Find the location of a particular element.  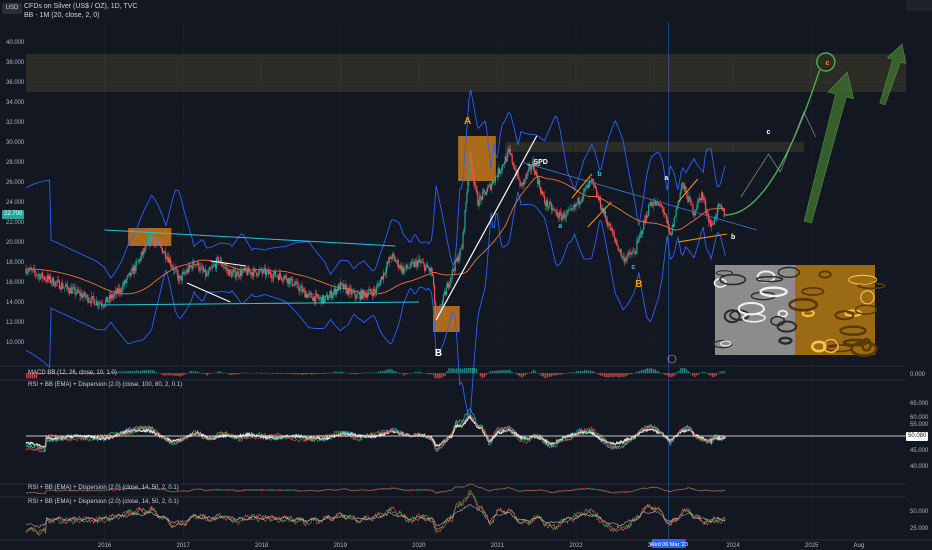

y-tick-label: 32.000 is located at coordinates (15, 123).